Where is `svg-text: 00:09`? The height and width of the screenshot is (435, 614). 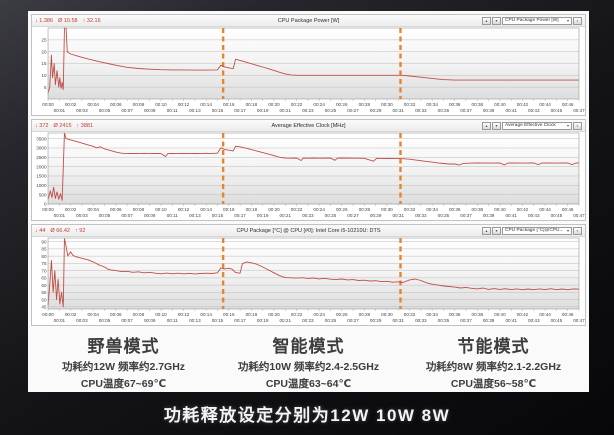 svg-text: 00:09 is located at coordinates (150, 110).